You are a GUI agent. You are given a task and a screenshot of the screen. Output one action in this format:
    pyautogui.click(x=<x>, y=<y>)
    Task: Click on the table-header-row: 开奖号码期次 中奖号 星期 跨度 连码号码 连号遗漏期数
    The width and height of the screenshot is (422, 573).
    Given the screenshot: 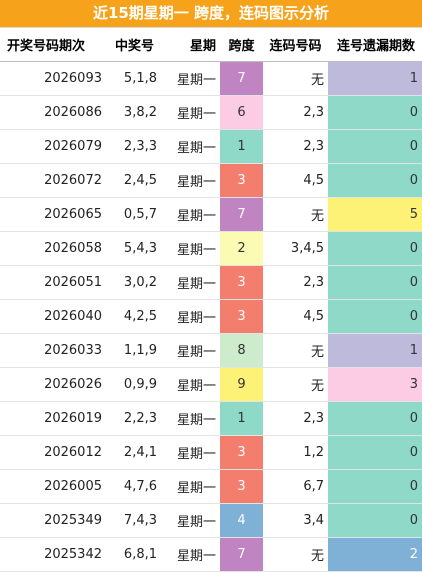 What is the action you would take?
    pyautogui.click(x=211, y=45)
    